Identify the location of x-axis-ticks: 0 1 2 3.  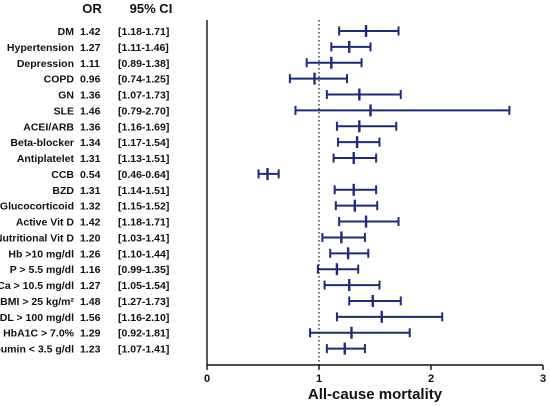
(375, 375).